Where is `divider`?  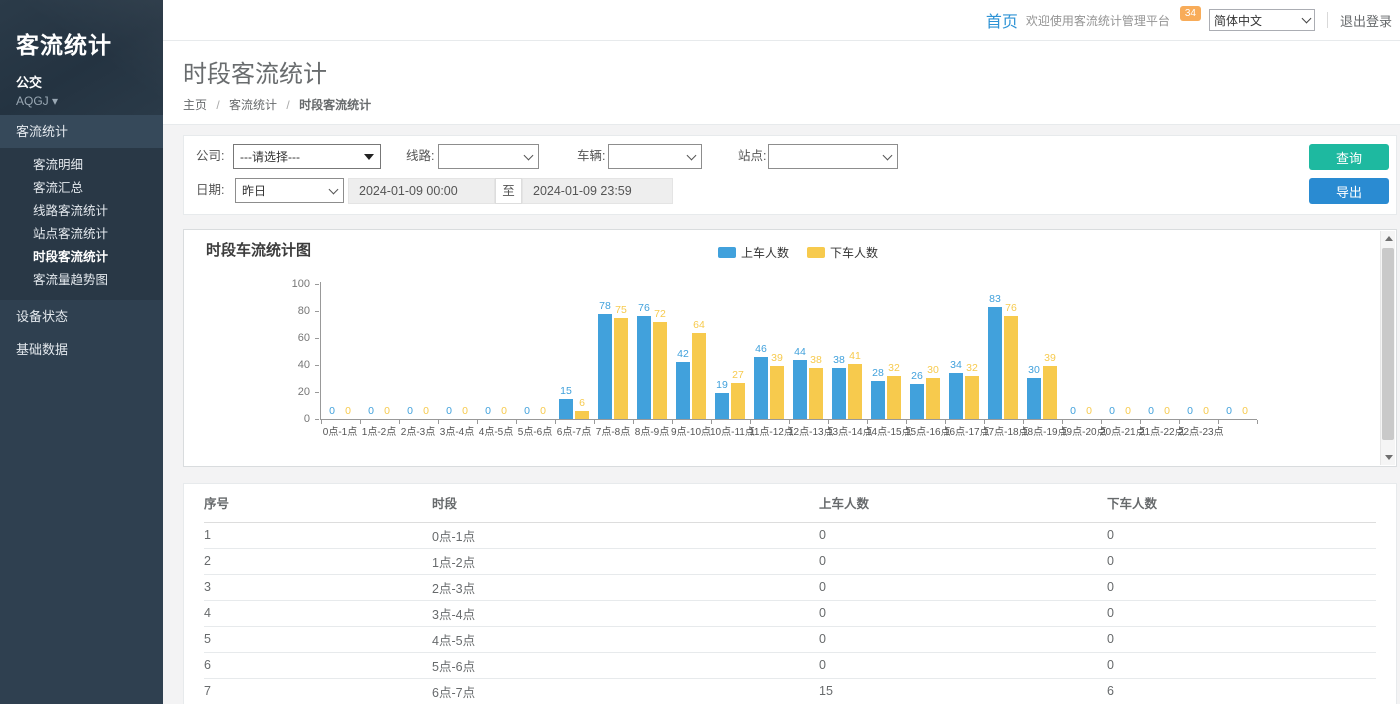 divider is located at coordinates (1327, 20).